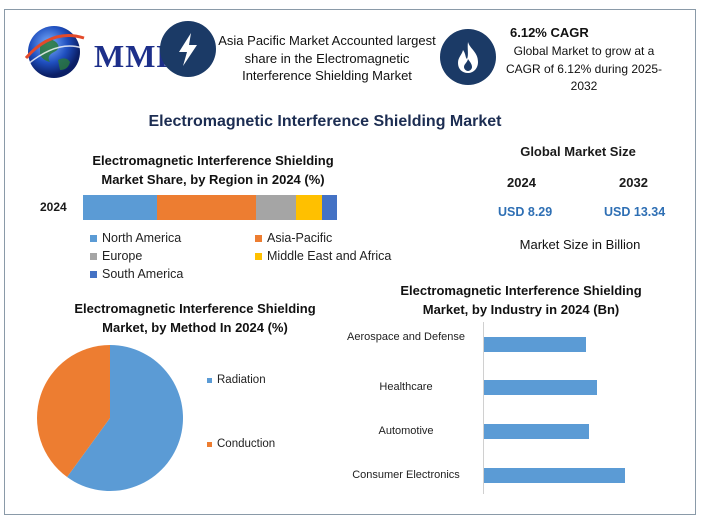 The image size is (703, 525). Describe the element at coordinates (578, 151) in the screenshot. I see `global-market-title: Global Market Size` at that location.